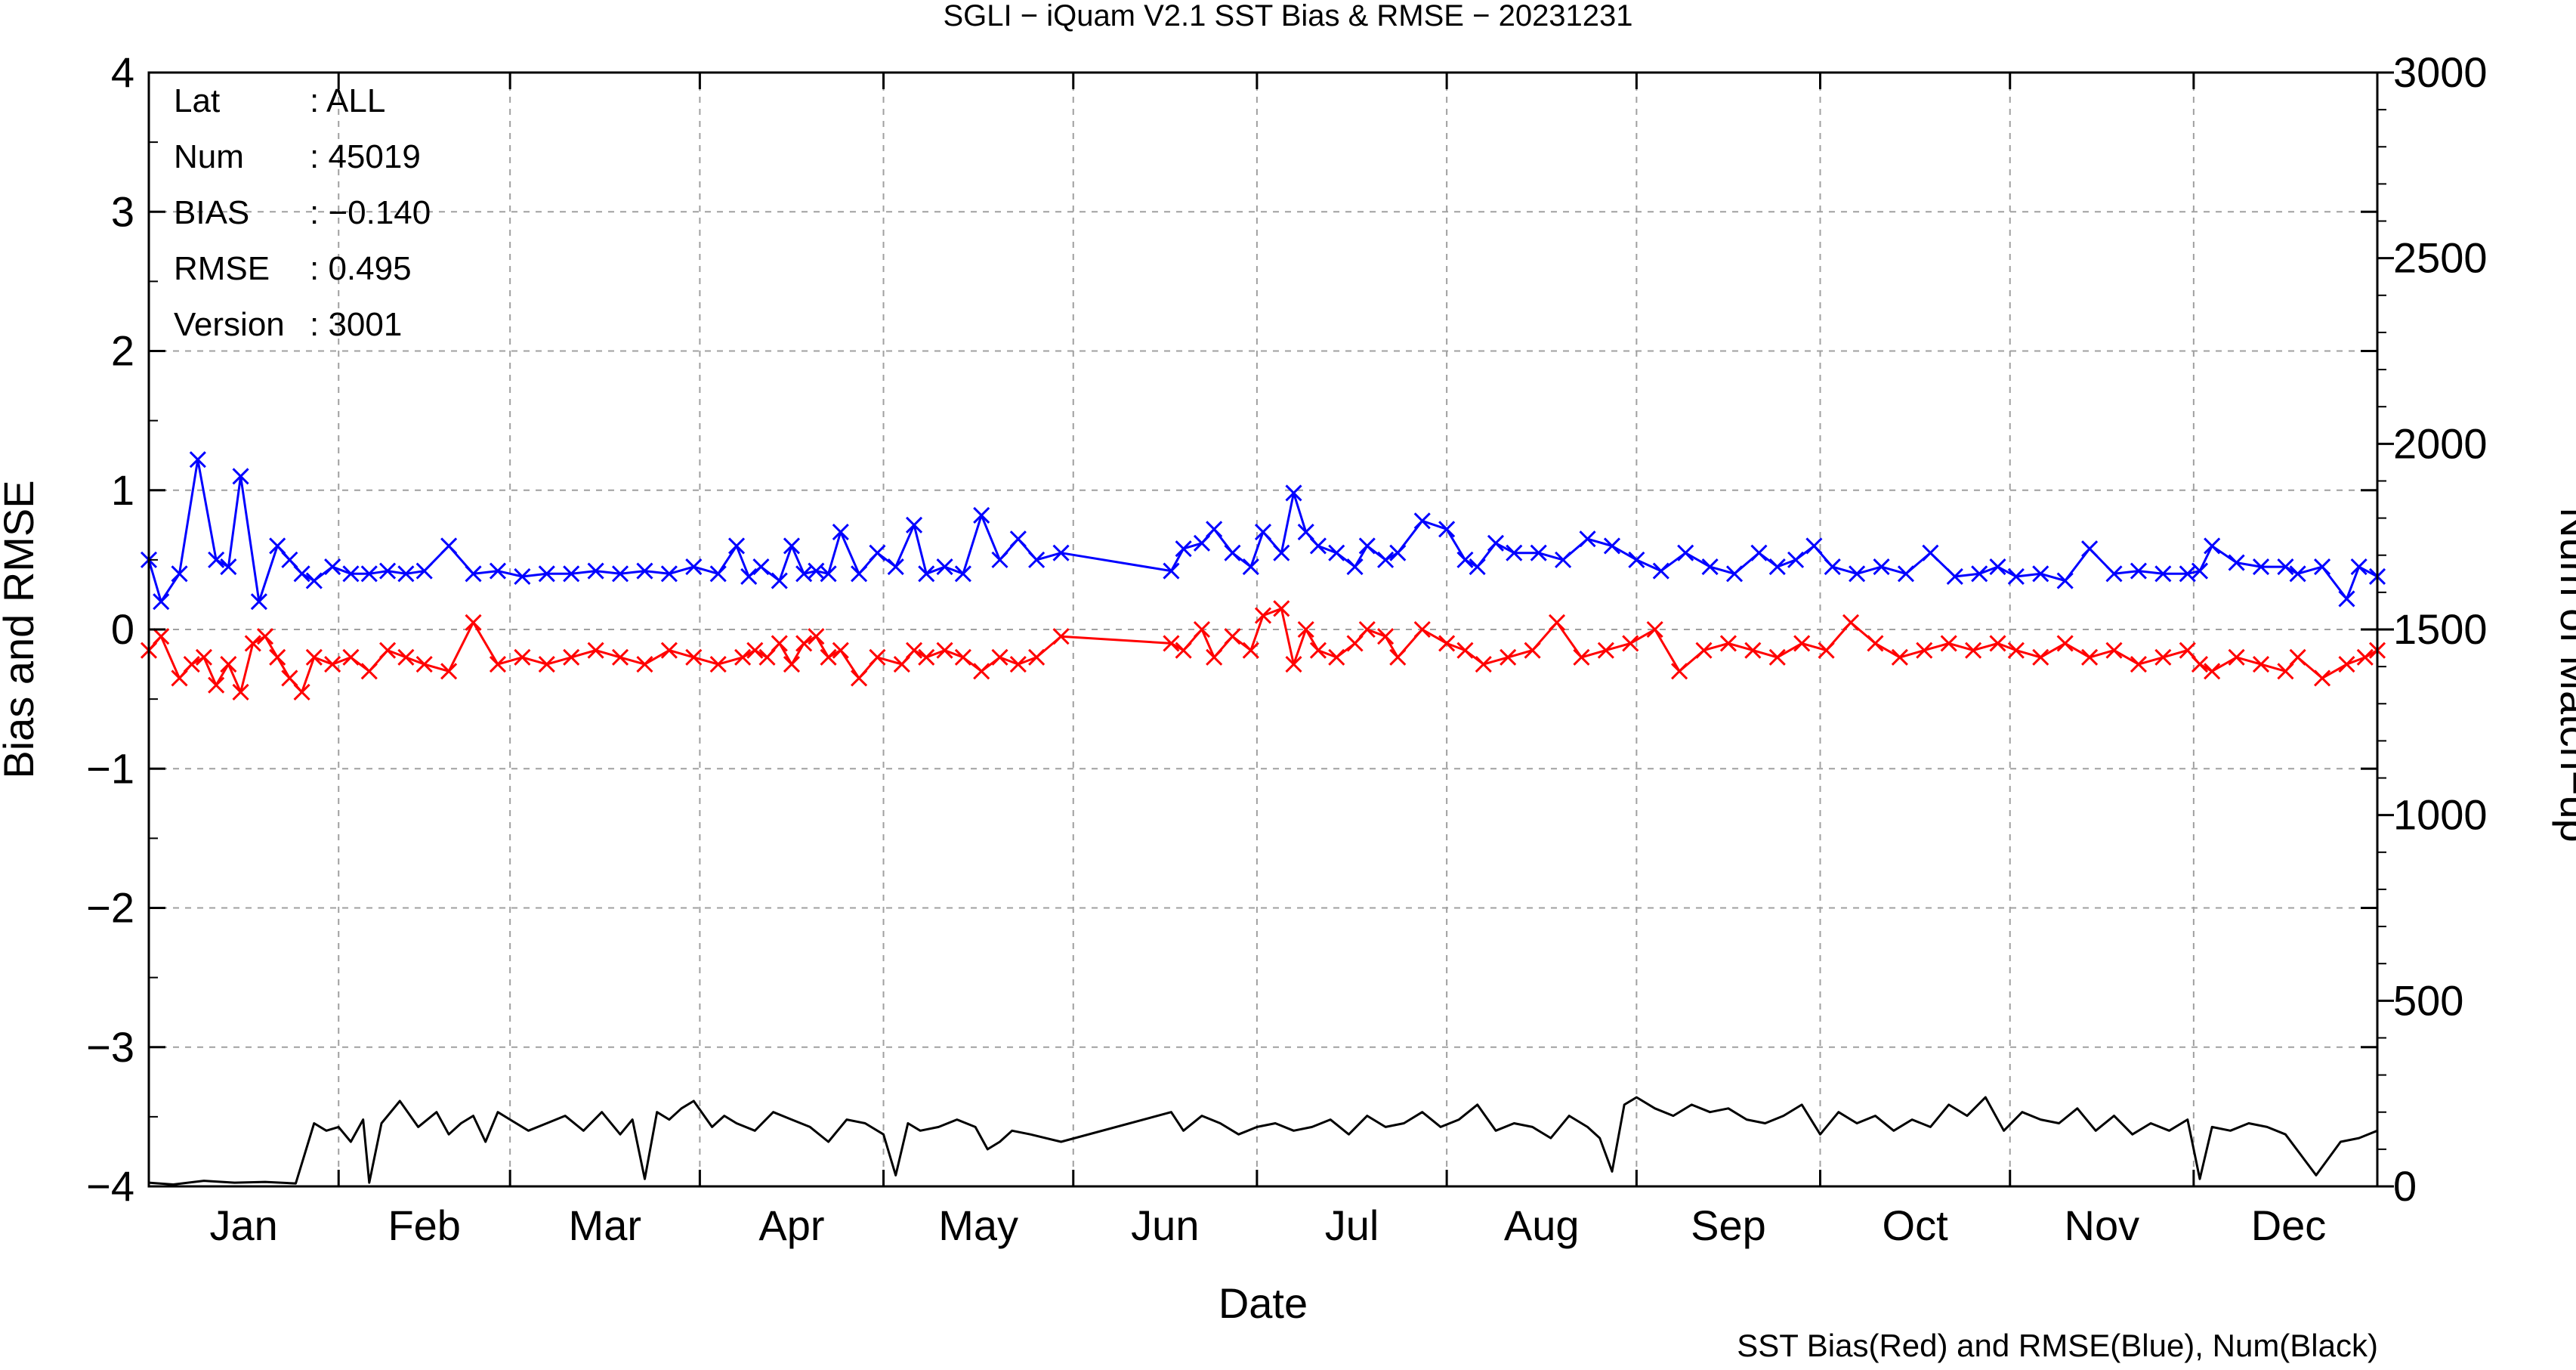 The height and width of the screenshot is (1370, 2576). Describe the element at coordinates (605, 1225) in the screenshot. I see `x-month-label: Mar` at that location.